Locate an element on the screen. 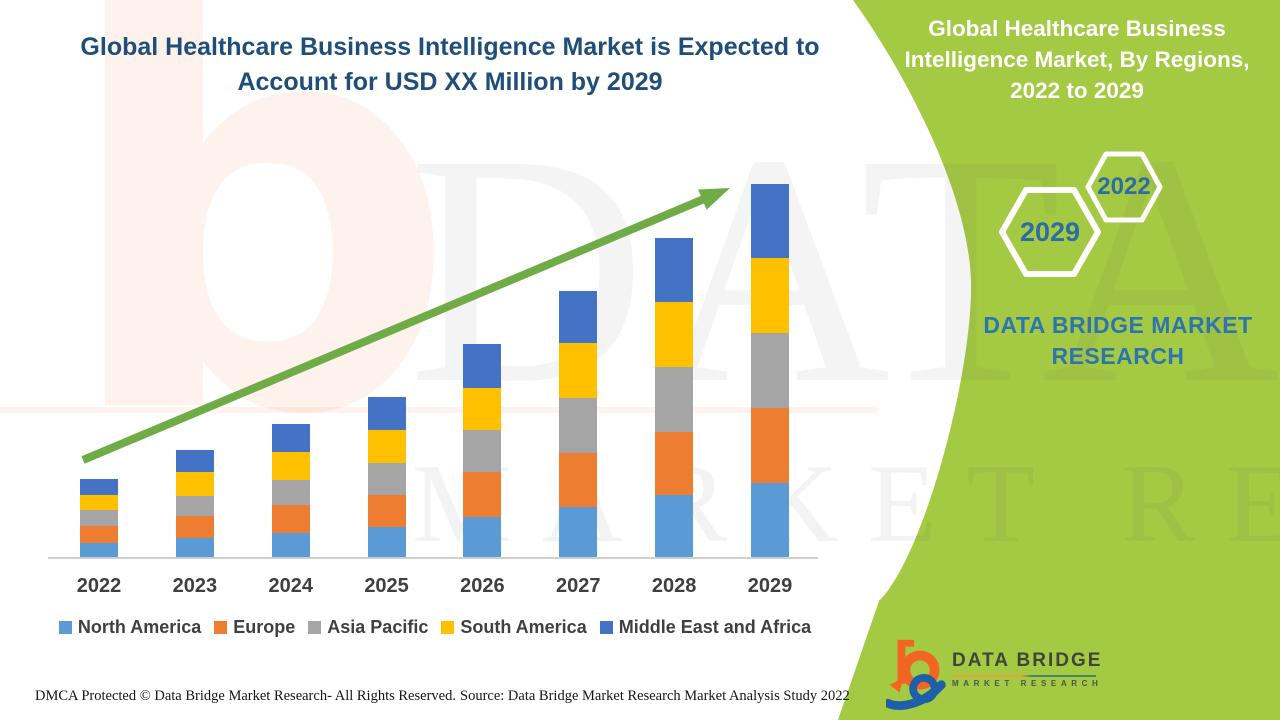 This screenshot has height=720, width=1280. page-title-line2: Account for USD XX Million by 2029 is located at coordinates (450, 82).